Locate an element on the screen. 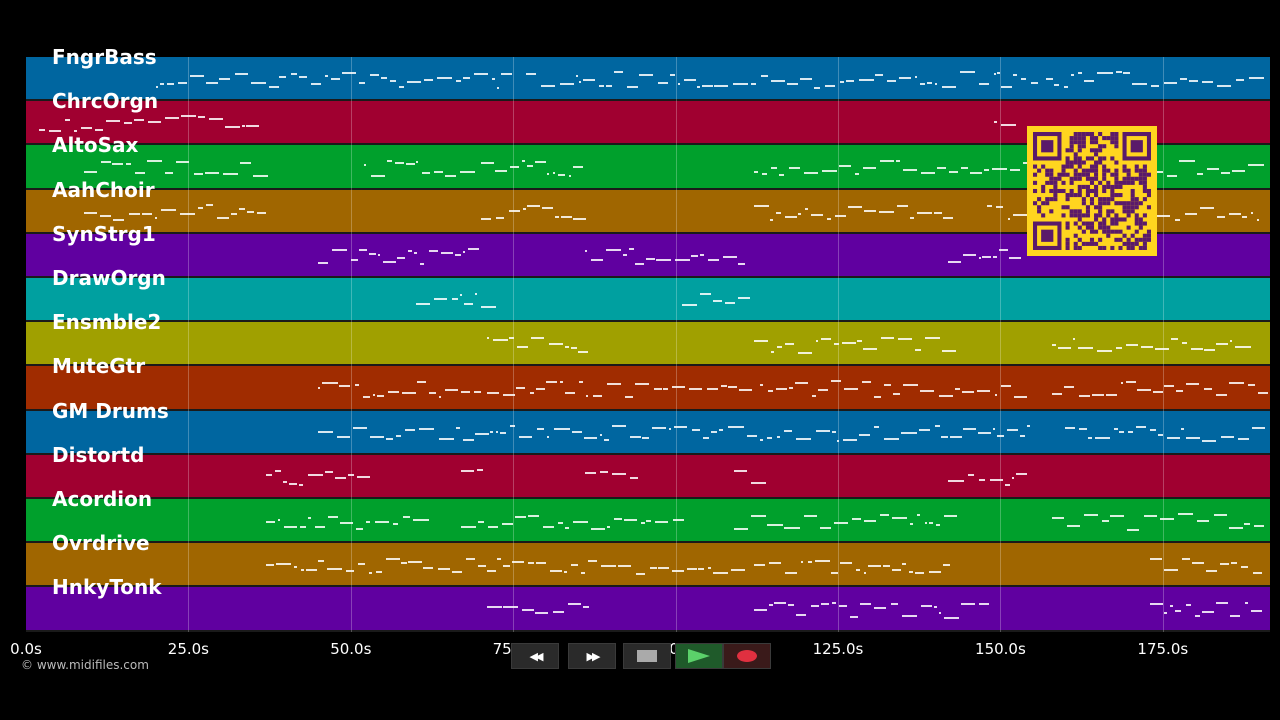 The width and height of the screenshot is (1280, 720). rewind-button: ◀◀ is located at coordinates (535, 656).